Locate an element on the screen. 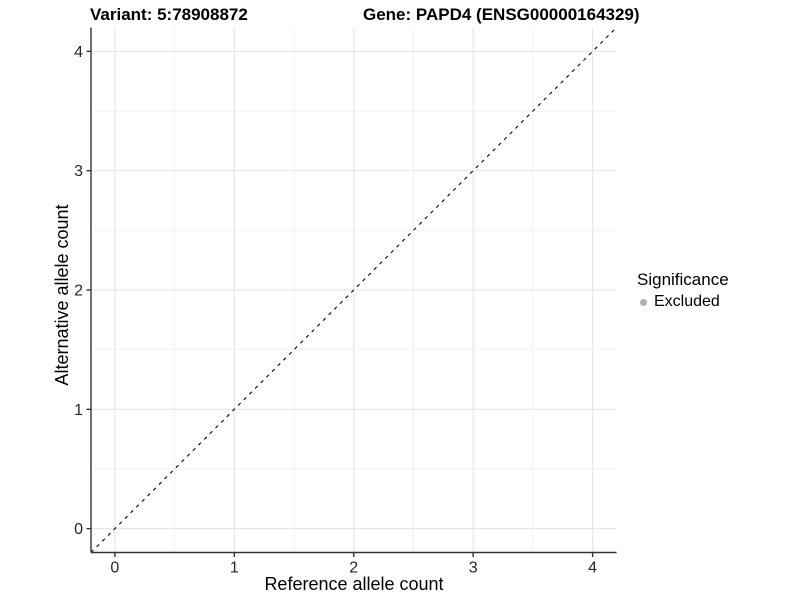 This screenshot has width=800, height=600. y-tick-label: 0 is located at coordinates (78, 529).